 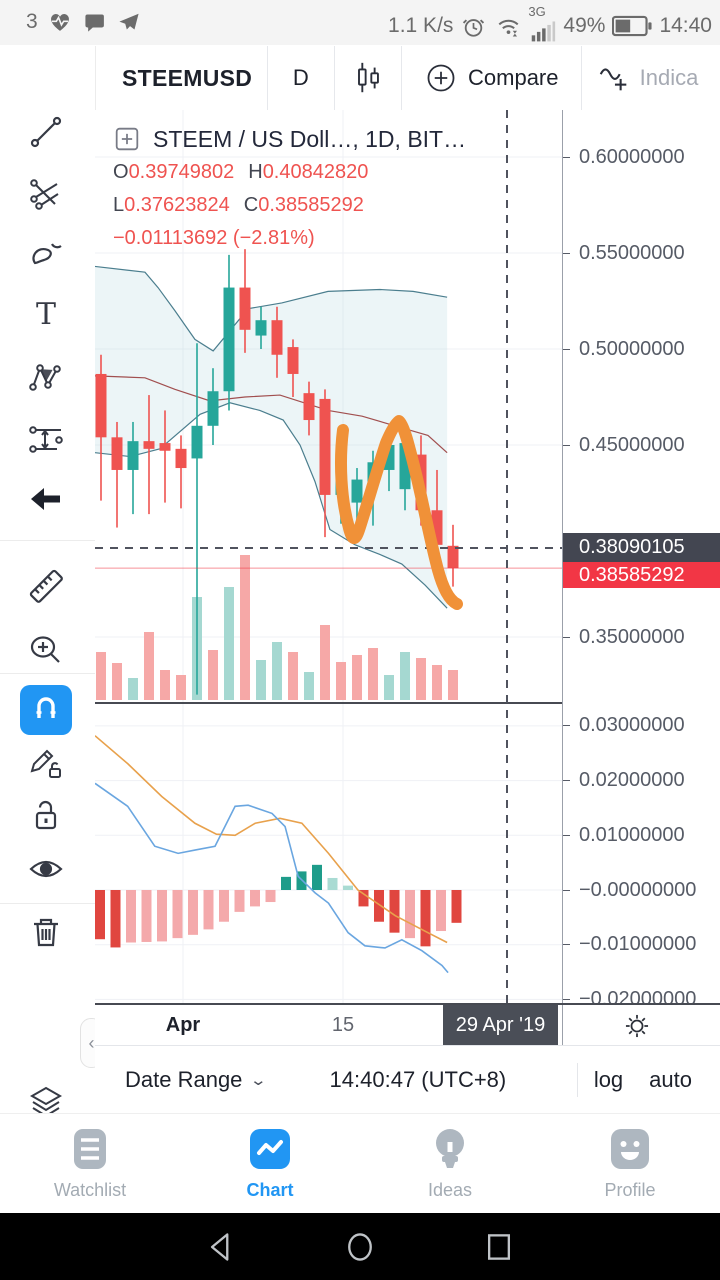 I want to click on compare-plus-icon, so click(x=441, y=78).